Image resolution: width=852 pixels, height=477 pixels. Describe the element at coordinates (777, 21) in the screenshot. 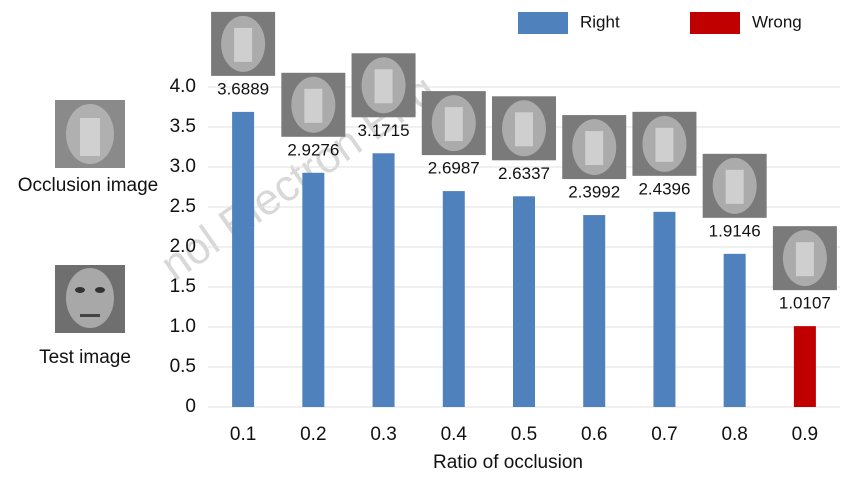

I see `legend-label: Wrong` at that location.